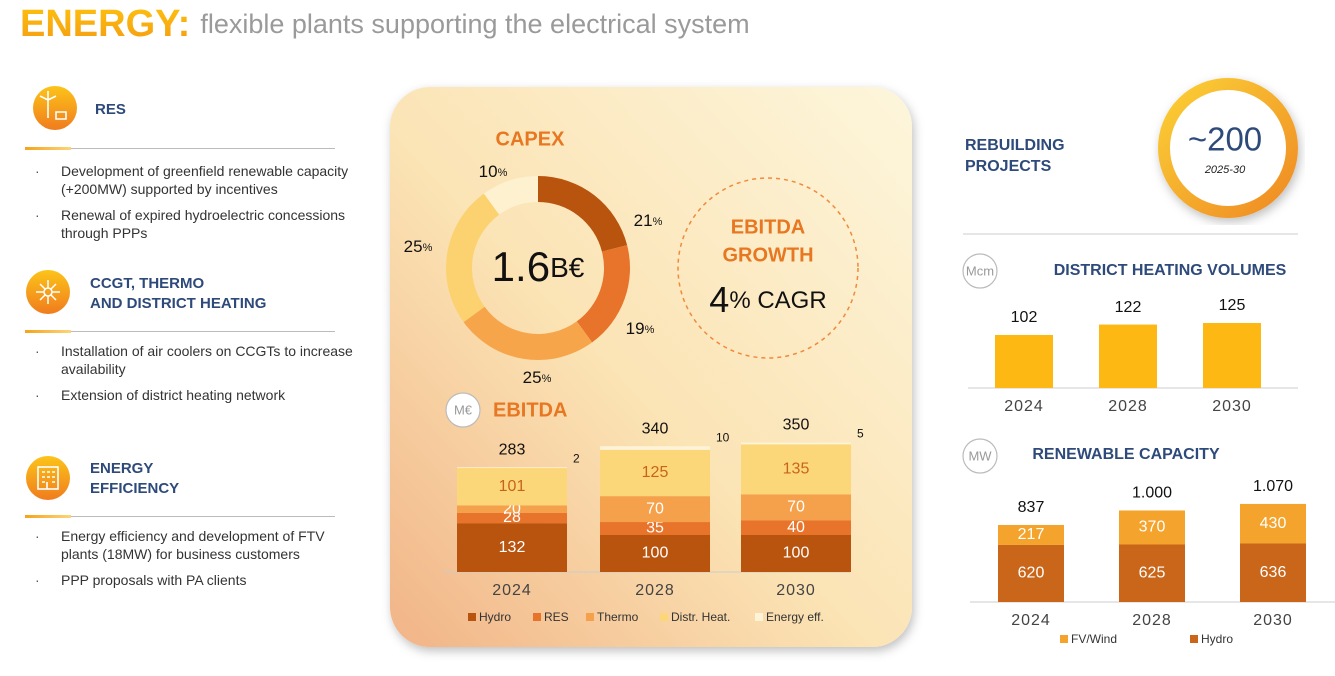  Describe the element at coordinates (178, 303) in the screenshot. I see `section-title-line: AND DISTRICT HEATING` at that location.